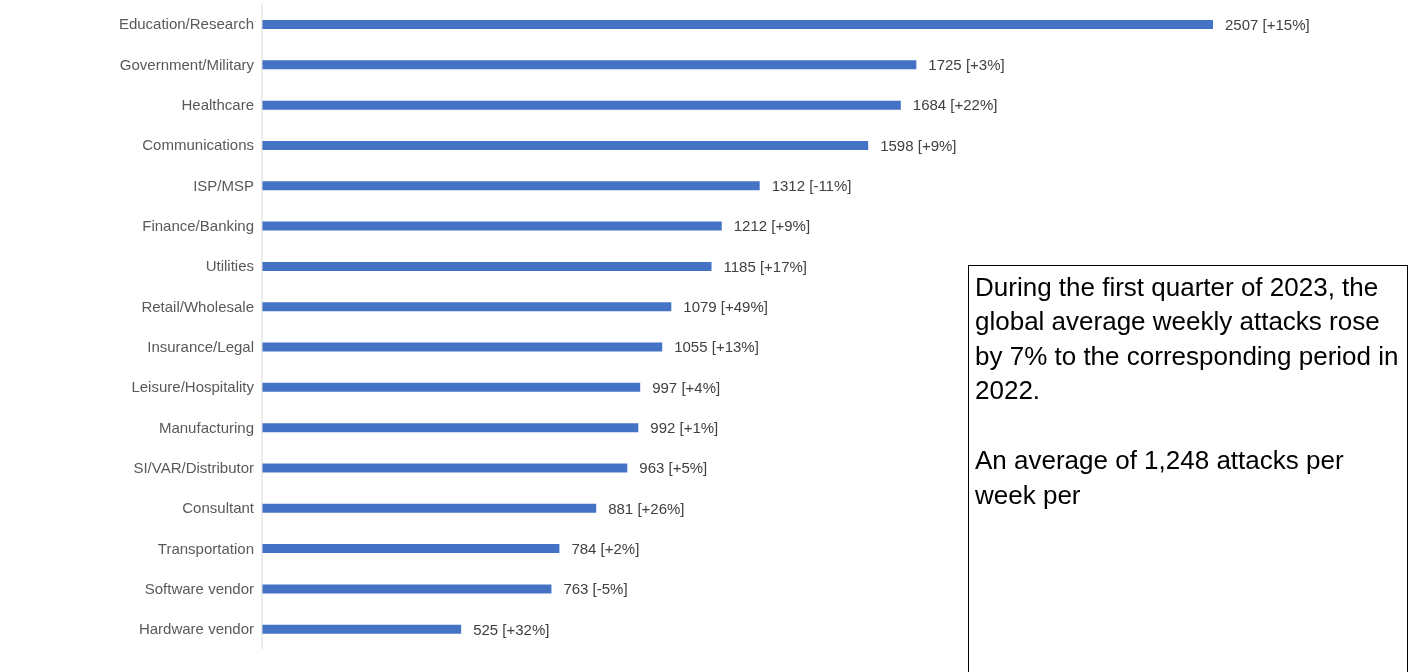 The width and height of the screenshot is (1417, 672). What do you see at coordinates (765, 266) in the screenshot?
I see `data-label: 1185 [+17%]` at bounding box center [765, 266].